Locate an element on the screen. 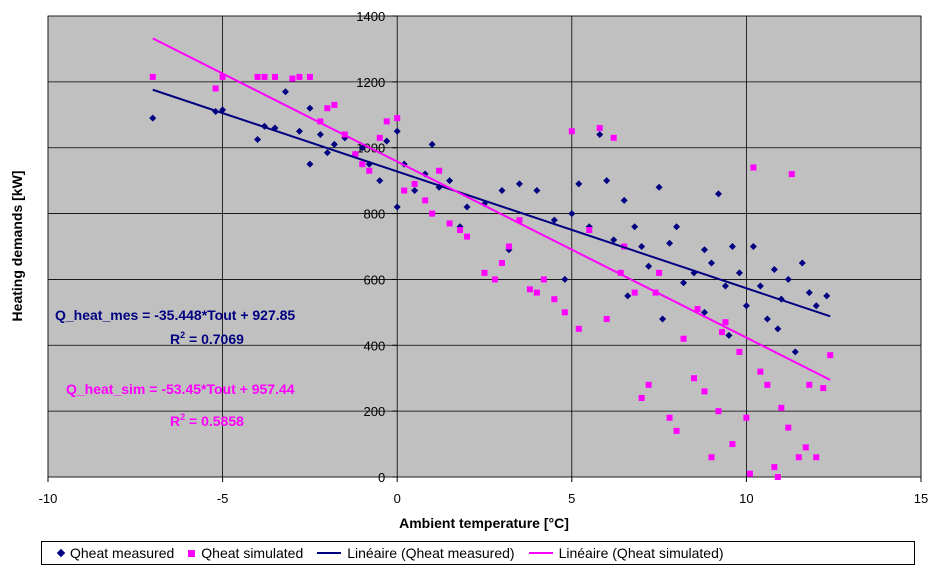  x-axis-ticks: -10 -5 0 5 10 15 is located at coordinates (483, 491).